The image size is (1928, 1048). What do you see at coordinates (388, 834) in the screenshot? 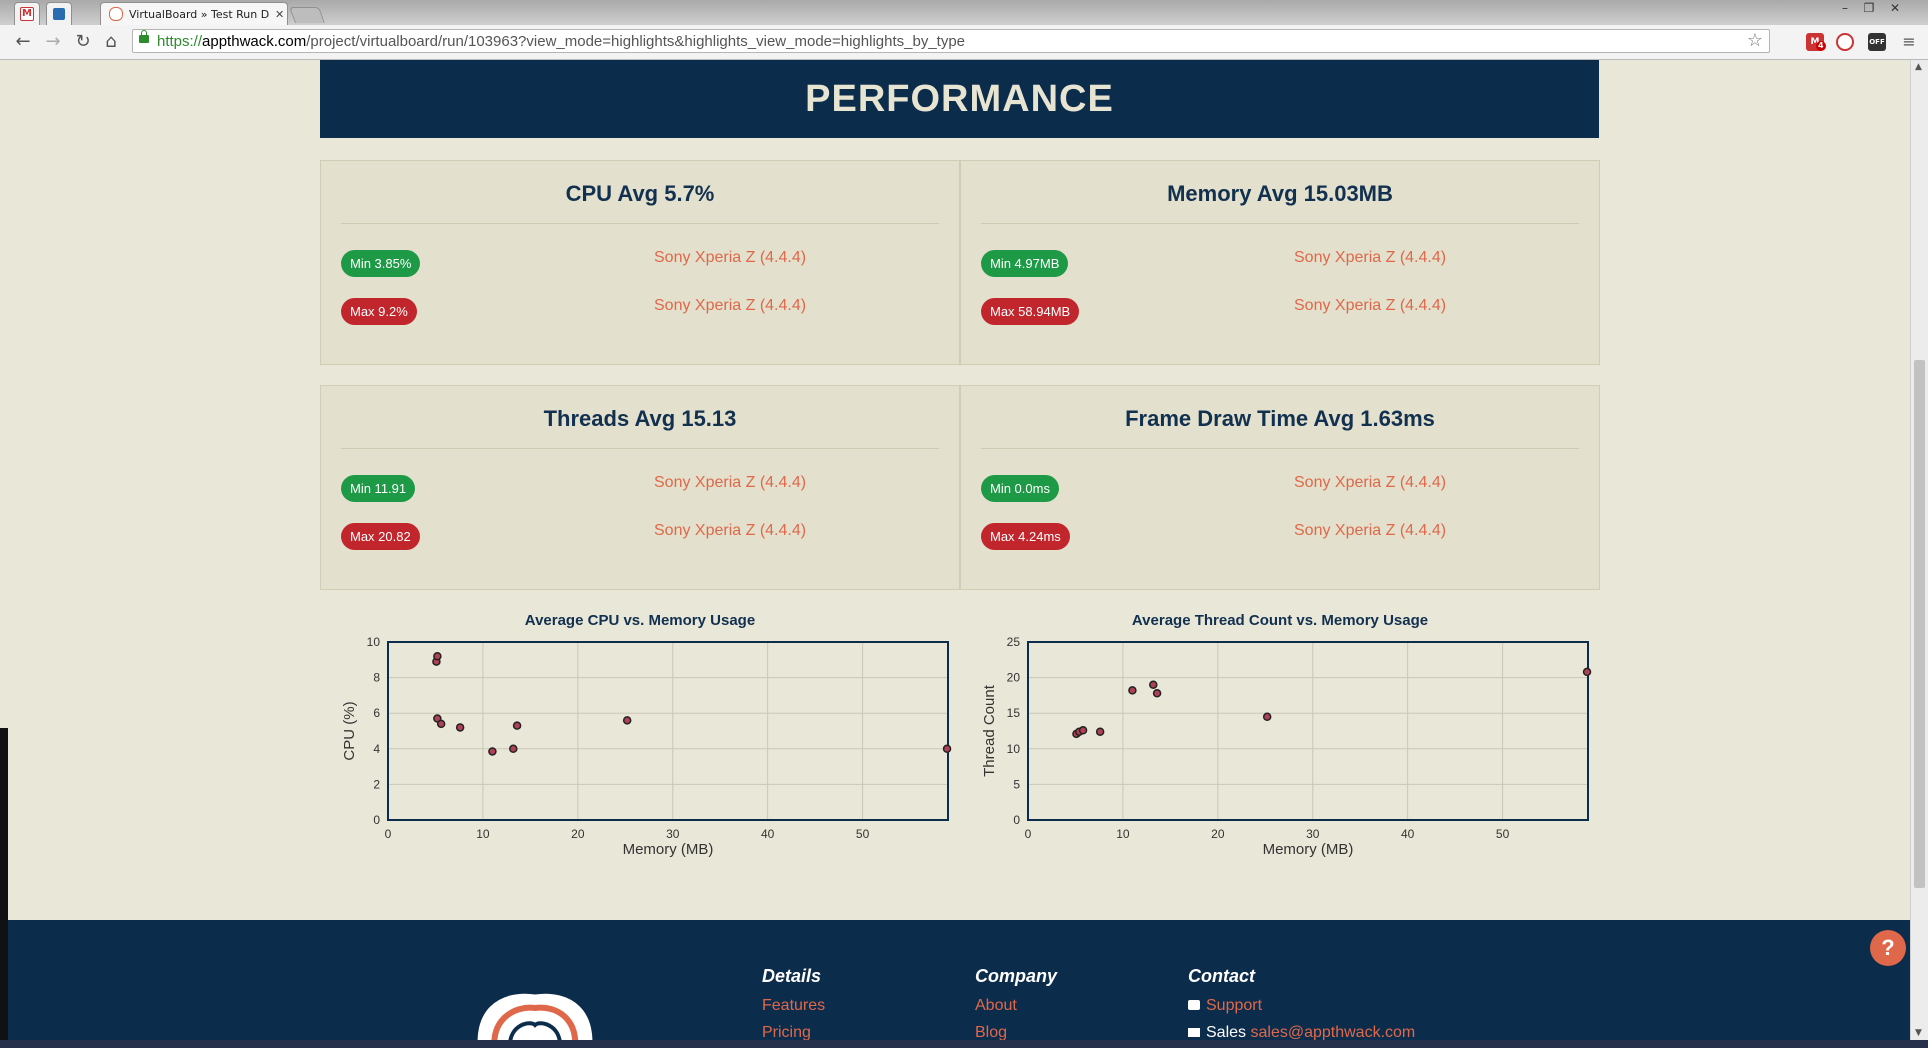
I see `x-tick-label: 0` at bounding box center [388, 834].